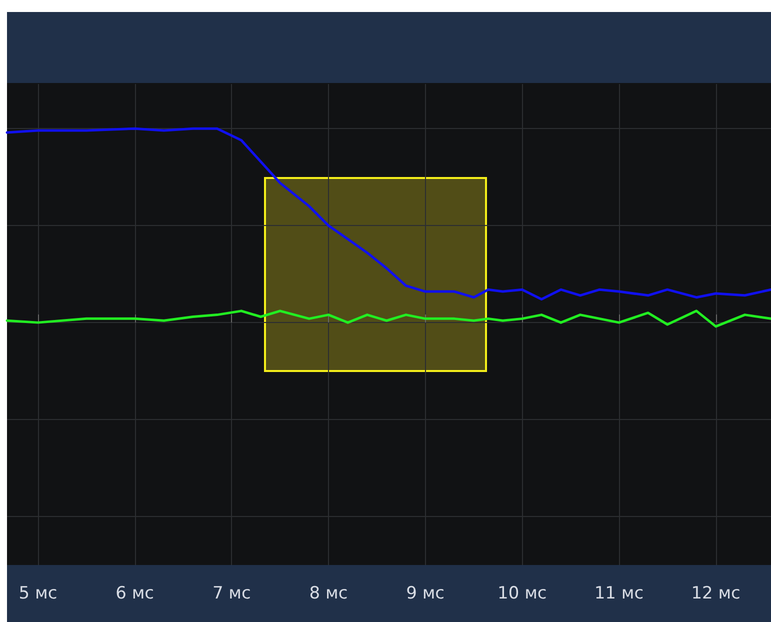 This screenshot has height=622, width=771. What do you see at coordinates (715, 594) in the screenshot?
I see `x-tick-label: 12 мс` at bounding box center [715, 594].